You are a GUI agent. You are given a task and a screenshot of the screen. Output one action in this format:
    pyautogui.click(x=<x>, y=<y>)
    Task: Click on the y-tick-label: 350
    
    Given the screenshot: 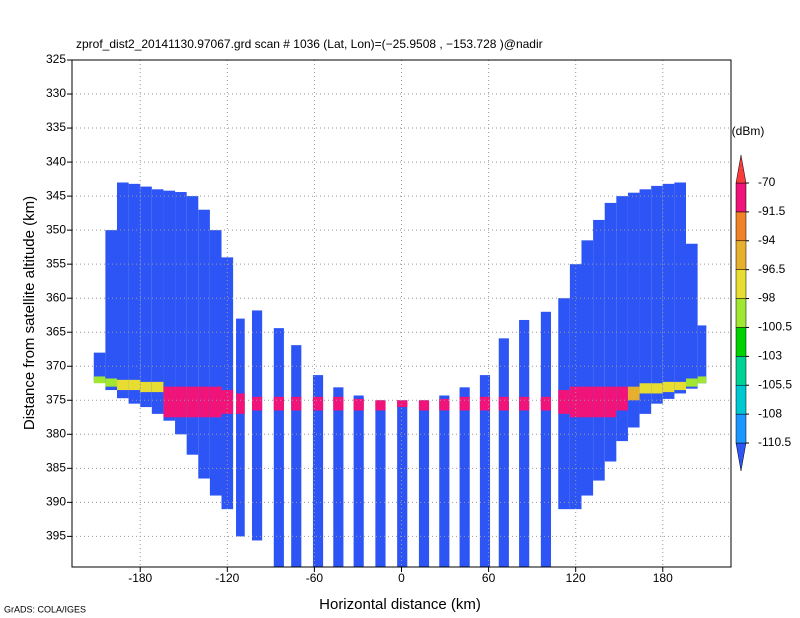 What is the action you would take?
    pyautogui.click(x=56, y=229)
    